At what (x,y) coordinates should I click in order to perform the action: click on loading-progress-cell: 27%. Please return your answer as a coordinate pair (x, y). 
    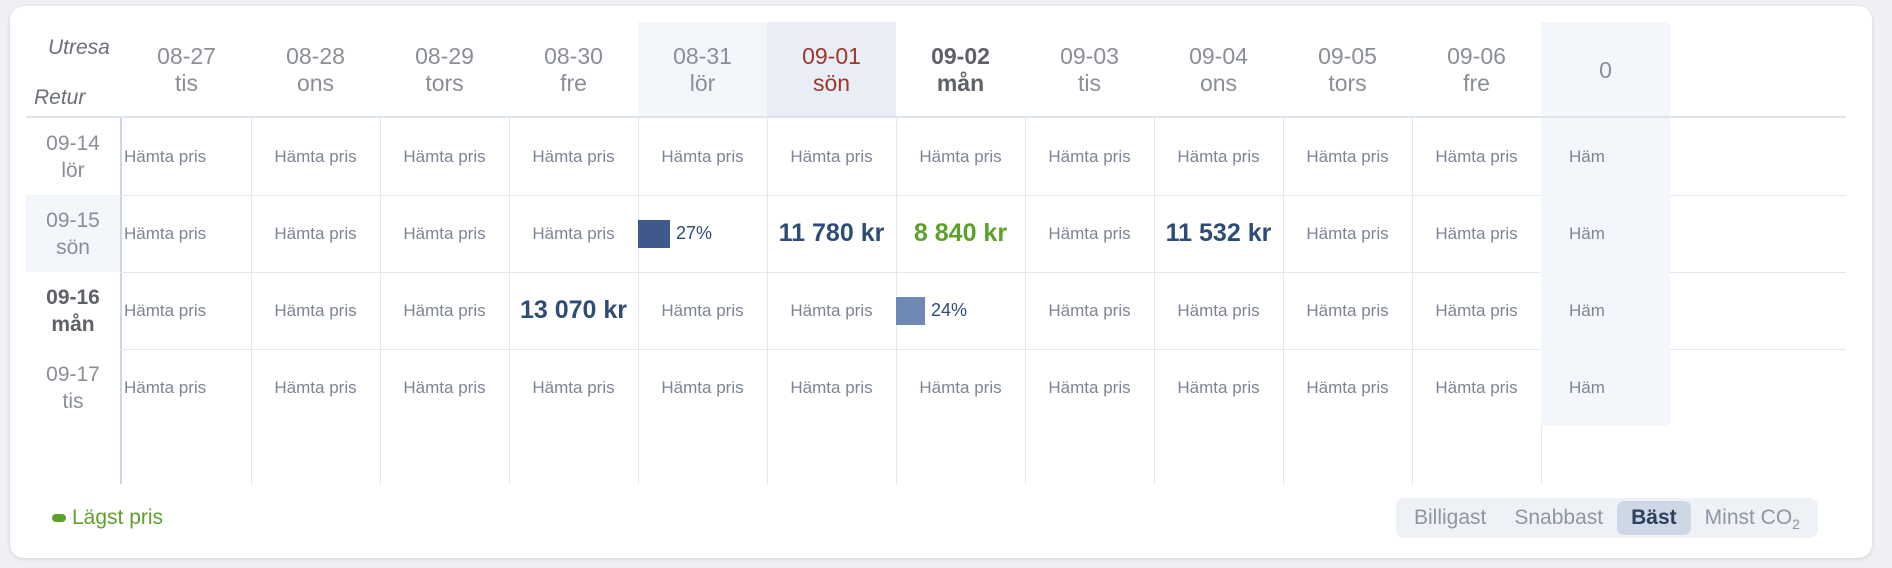
    Looking at the image, I should click on (702, 233).